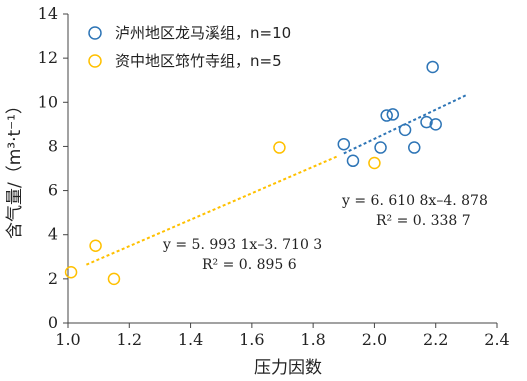  What do you see at coordinates (203, 33) in the screenshot?
I see `legend-label-series-0: 泸州地区龙马溪组，n=10` at bounding box center [203, 33].